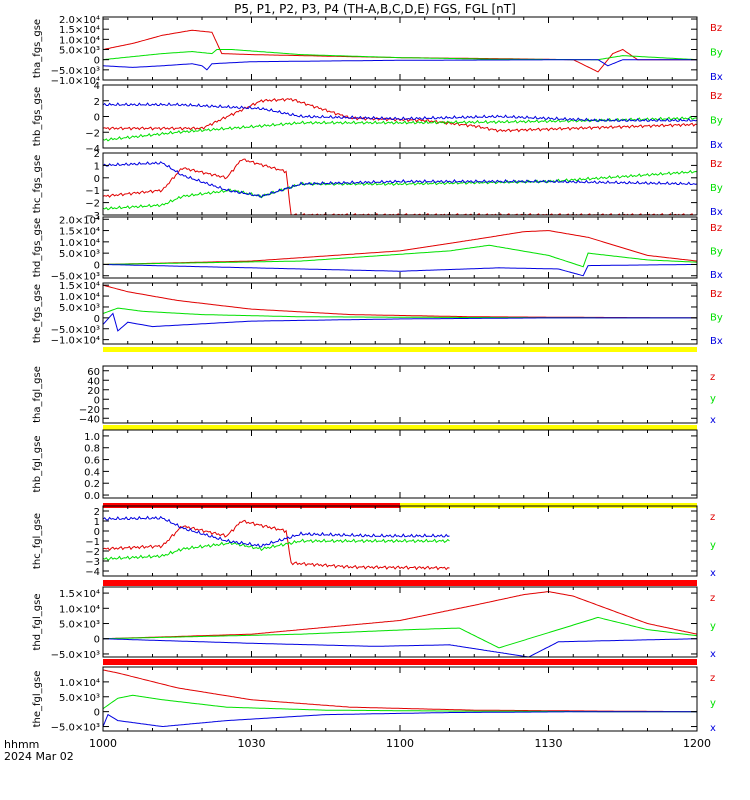 This screenshot has height=800, width=750. What do you see at coordinates (37, 541) in the screenshot?
I see `y-axis-title: thc_fgl_gse` at bounding box center [37, 541].